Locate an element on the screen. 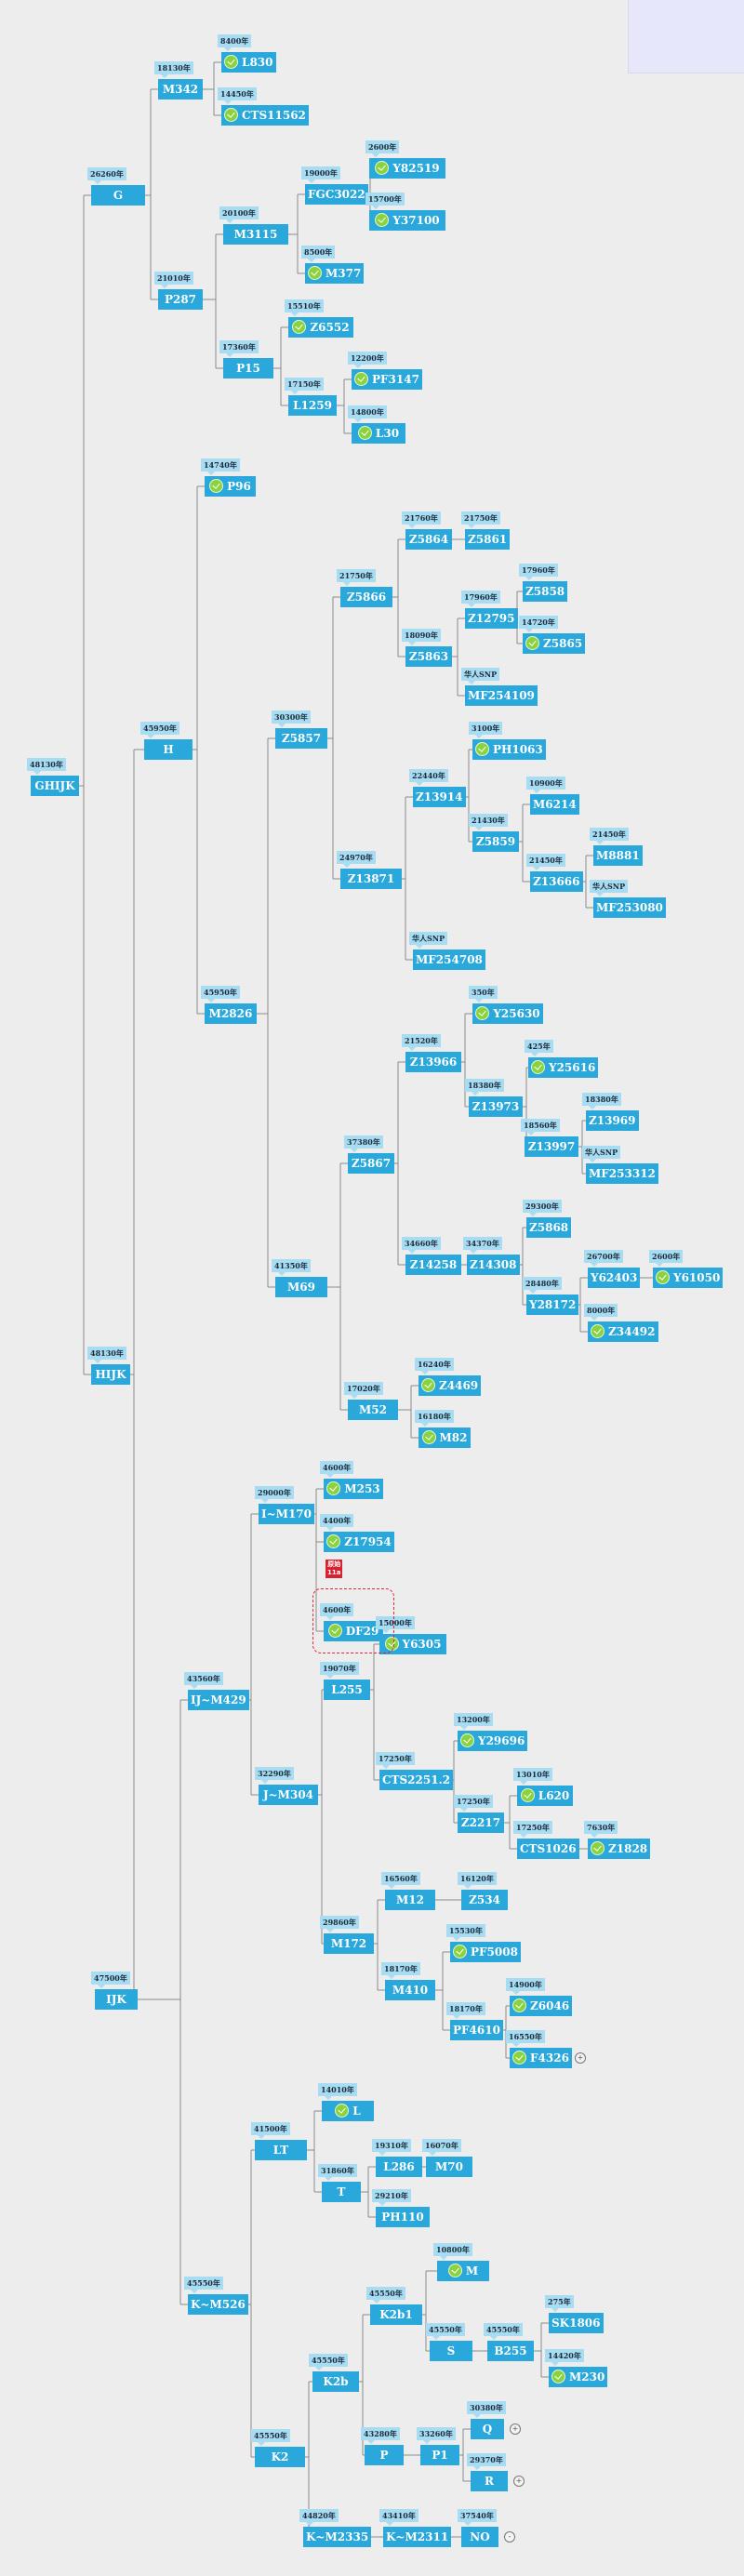 Image resolution: width=744 pixels, height=2576 pixels. node-q: Q is located at coordinates (487, 2429).